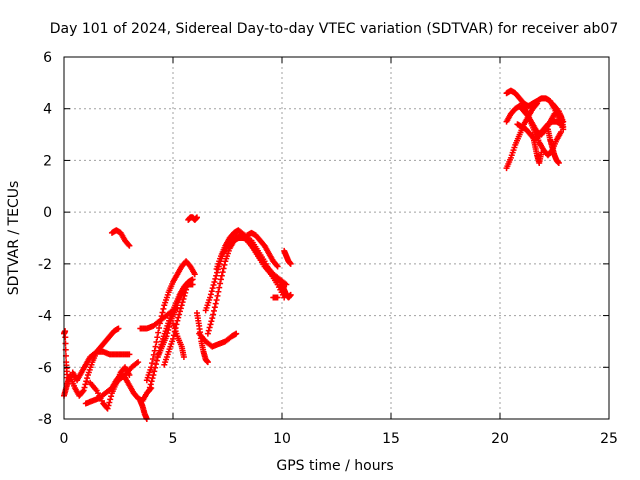 This screenshot has width=640, height=480. I want to click on x-axis-label: GPS time / hours, so click(334, 466).